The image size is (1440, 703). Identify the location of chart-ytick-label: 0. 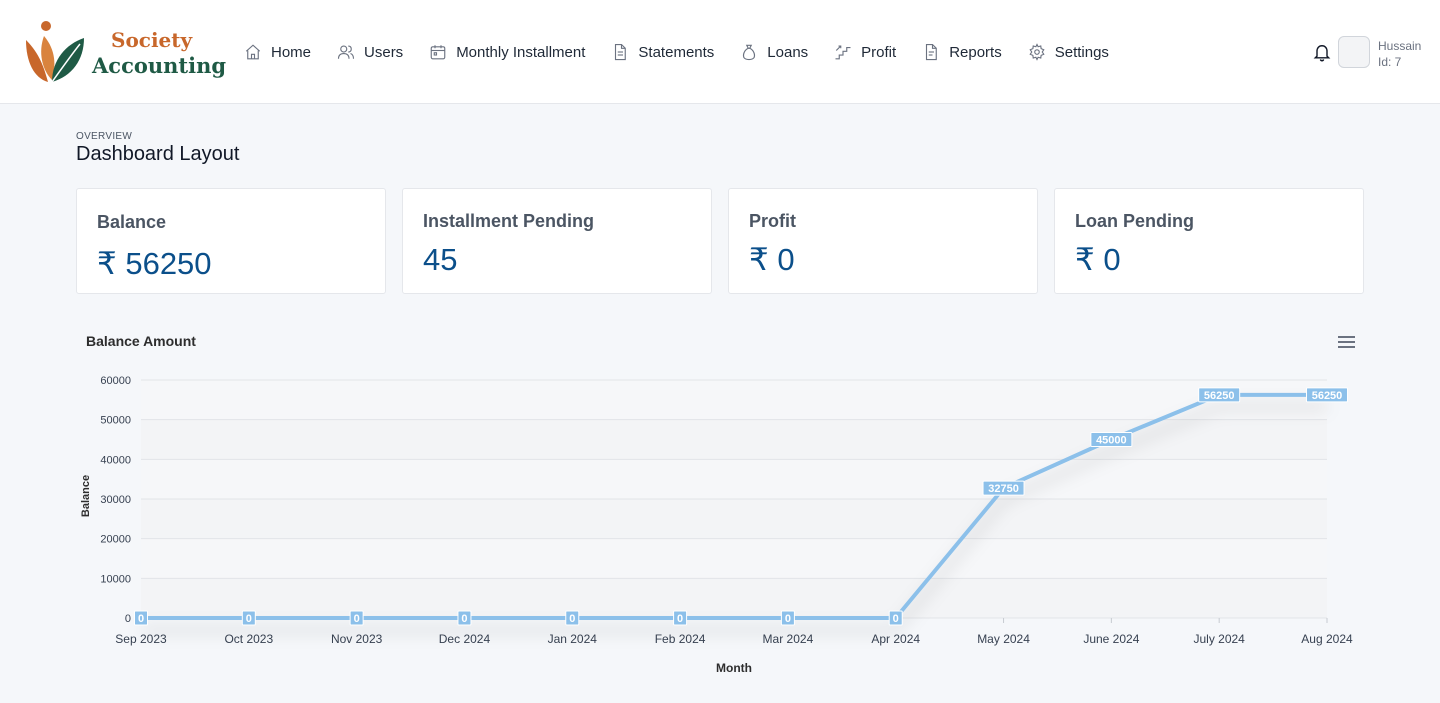
(128, 619).